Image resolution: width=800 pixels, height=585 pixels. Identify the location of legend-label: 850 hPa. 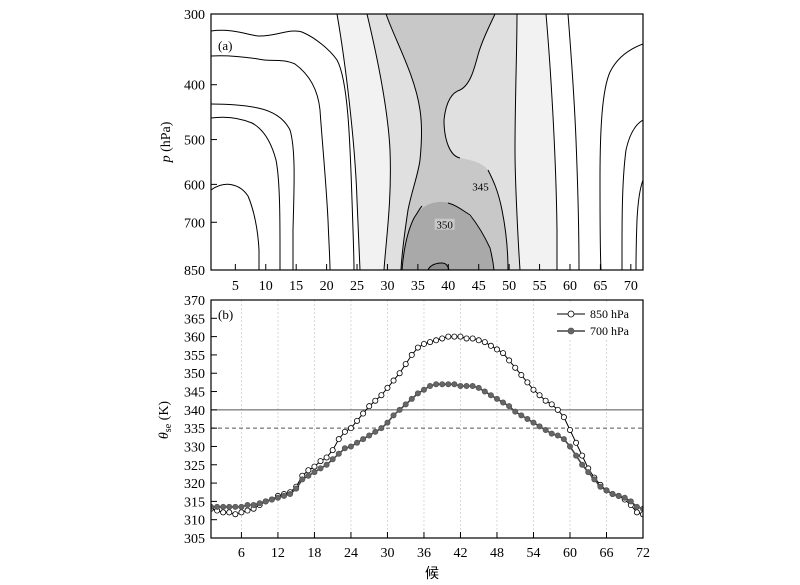
(610, 314).